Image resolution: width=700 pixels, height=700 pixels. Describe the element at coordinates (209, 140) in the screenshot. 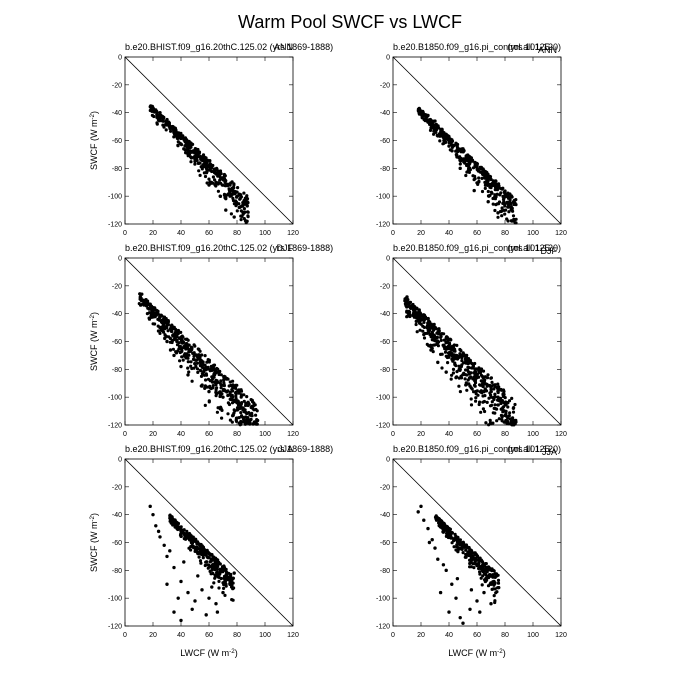

I see `reference-line` at that location.